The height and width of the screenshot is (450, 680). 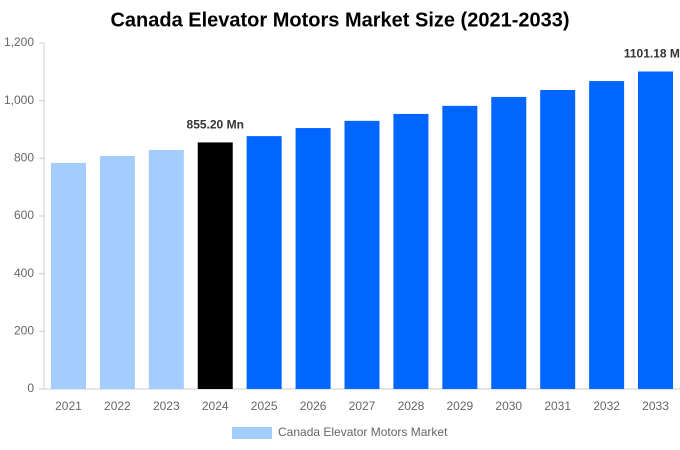 What do you see at coordinates (362, 406) in the screenshot?
I see `x-tick-label: 2027` at bounding box center [362, 406].